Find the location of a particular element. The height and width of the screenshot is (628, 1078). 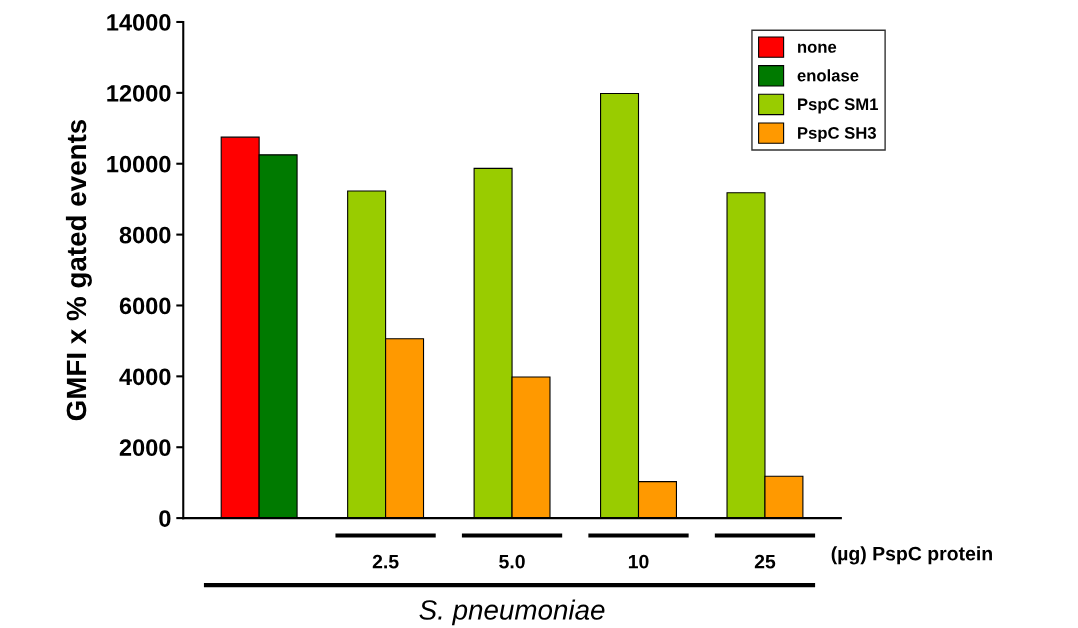

legend-label: enolase is located at coordinates (828, 75).